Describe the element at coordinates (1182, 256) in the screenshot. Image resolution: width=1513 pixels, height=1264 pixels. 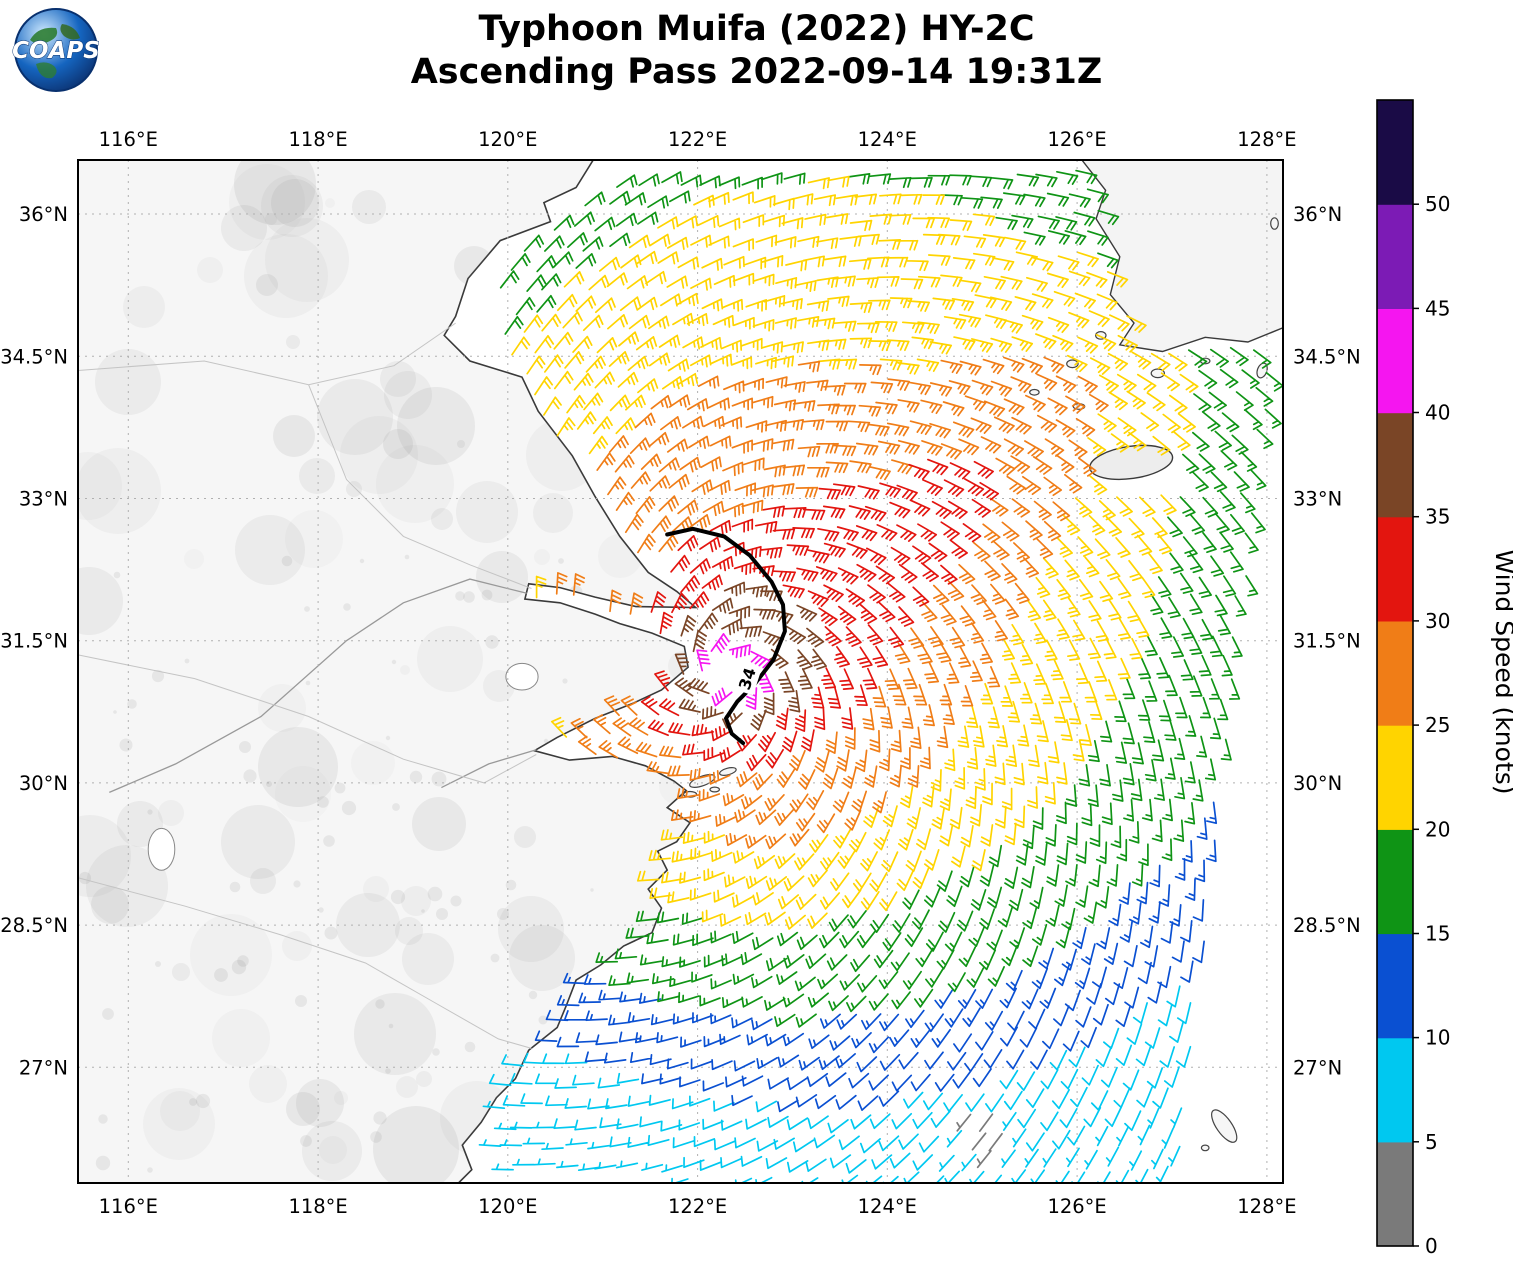
I see `korea-coastline` at that location.